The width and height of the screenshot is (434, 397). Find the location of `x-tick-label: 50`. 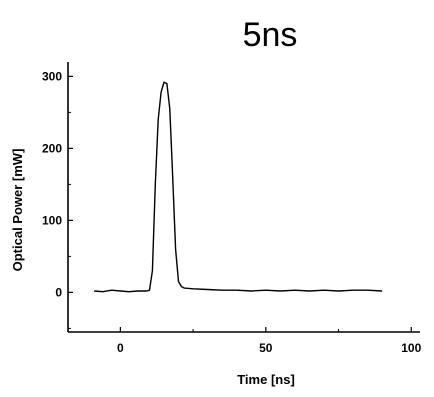

x-tick-label: 50 is located at coordinates (266, 348).